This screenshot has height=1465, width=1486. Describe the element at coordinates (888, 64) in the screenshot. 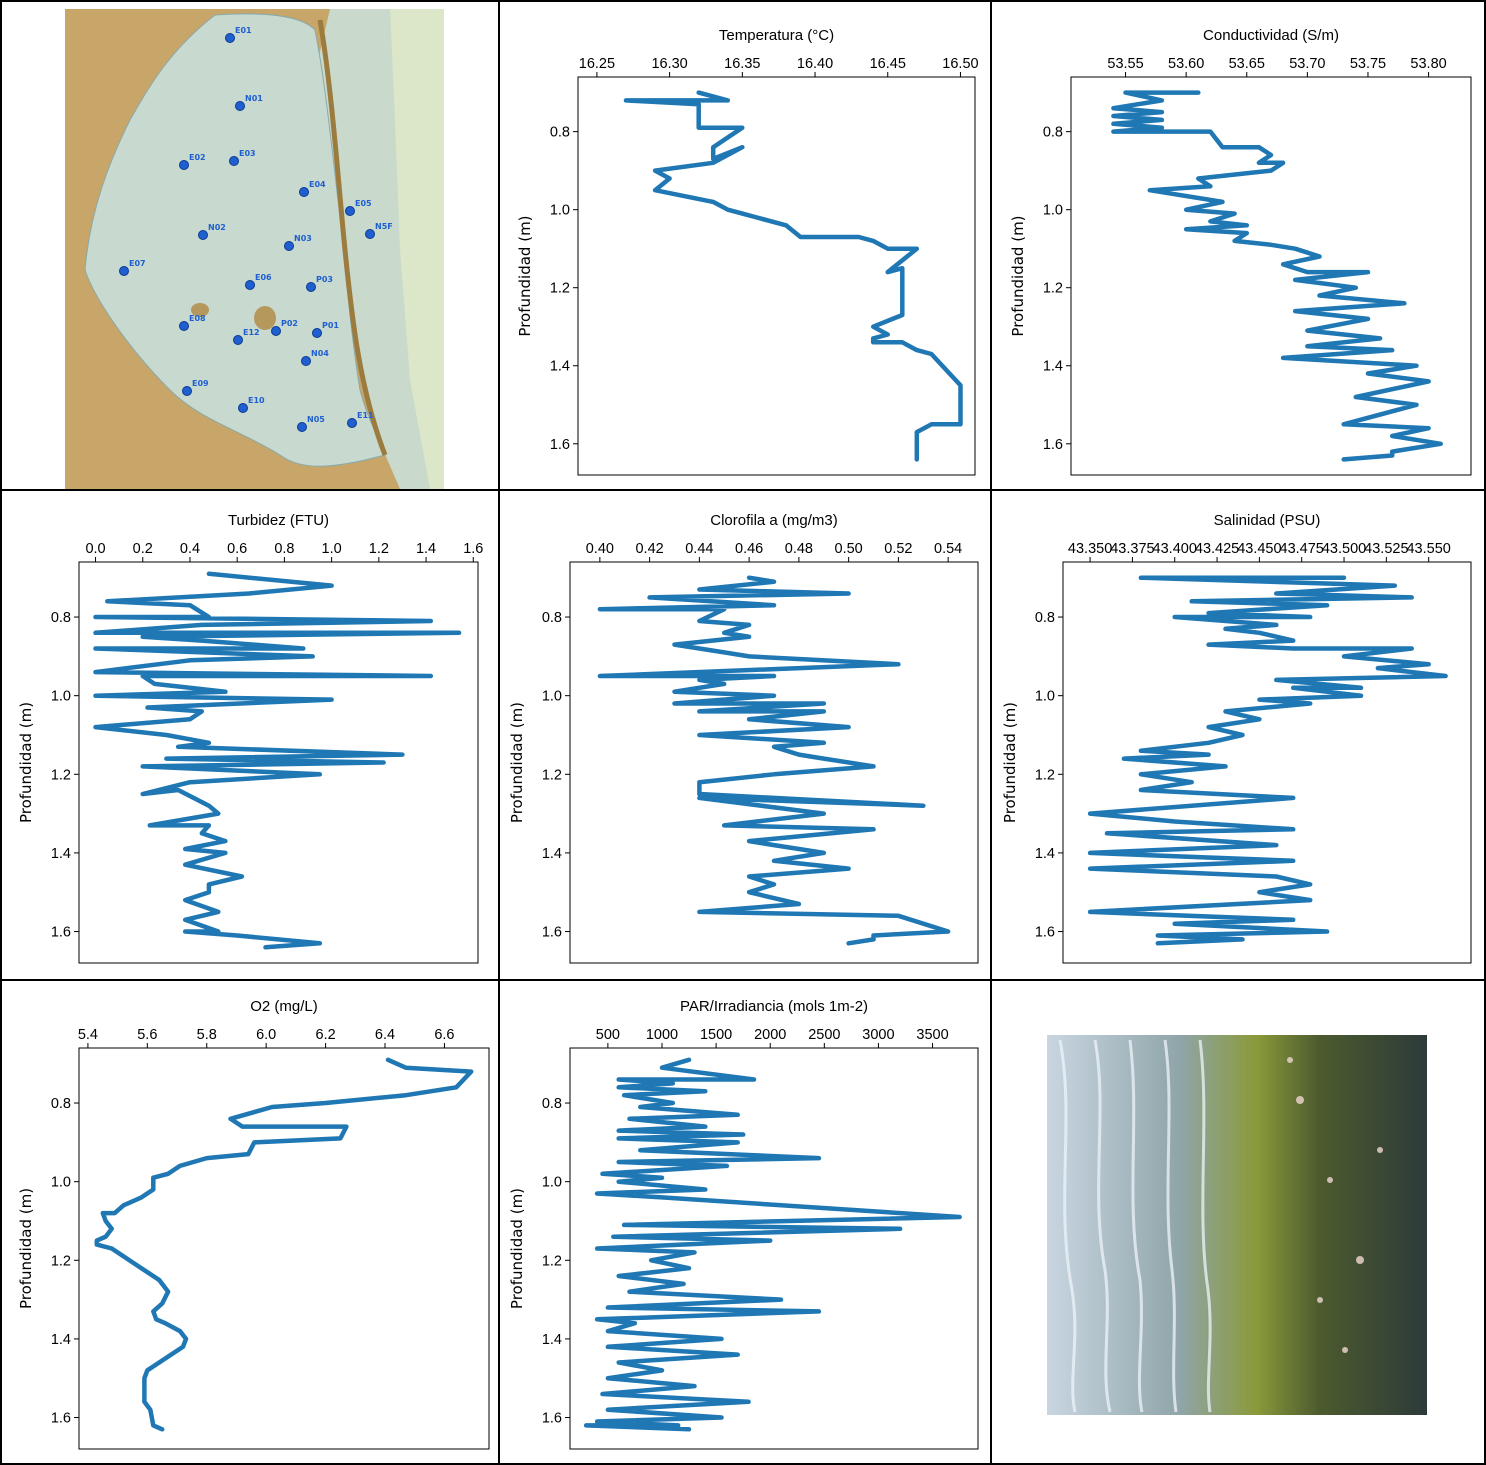

I see `x-tick-label: 16.45` at that location.